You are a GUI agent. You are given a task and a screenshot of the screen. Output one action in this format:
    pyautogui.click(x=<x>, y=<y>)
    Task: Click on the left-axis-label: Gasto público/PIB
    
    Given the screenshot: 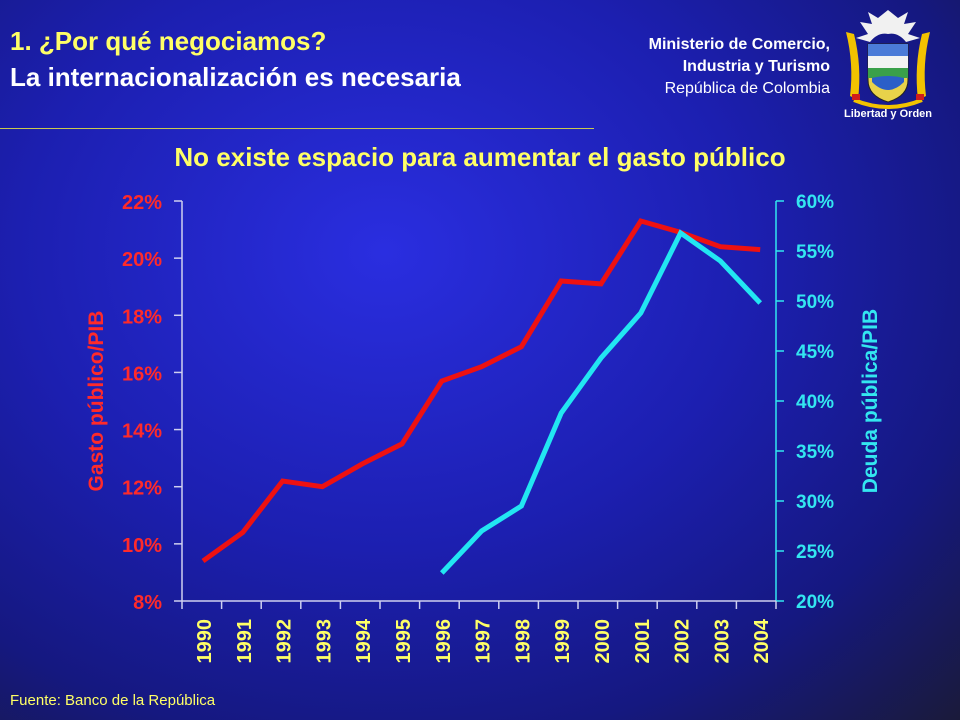 What is the action you would take?
    pyautogui.click(x=96, y=401)
    